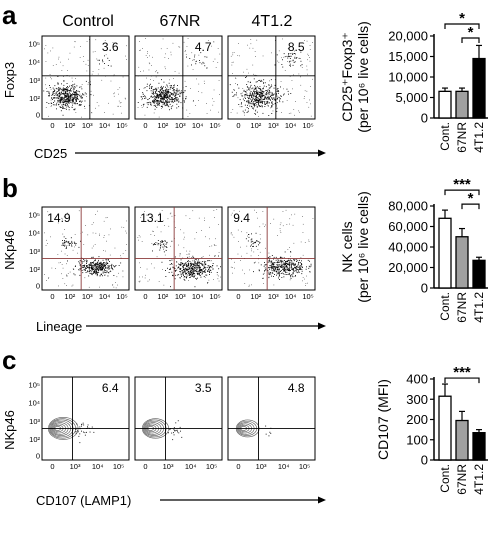 The height and width of the screenshot is (533, 493). Describe the element at coordinates (424, 288) in the screenshot. I see `bar-y-tick-label: 0` at that location.